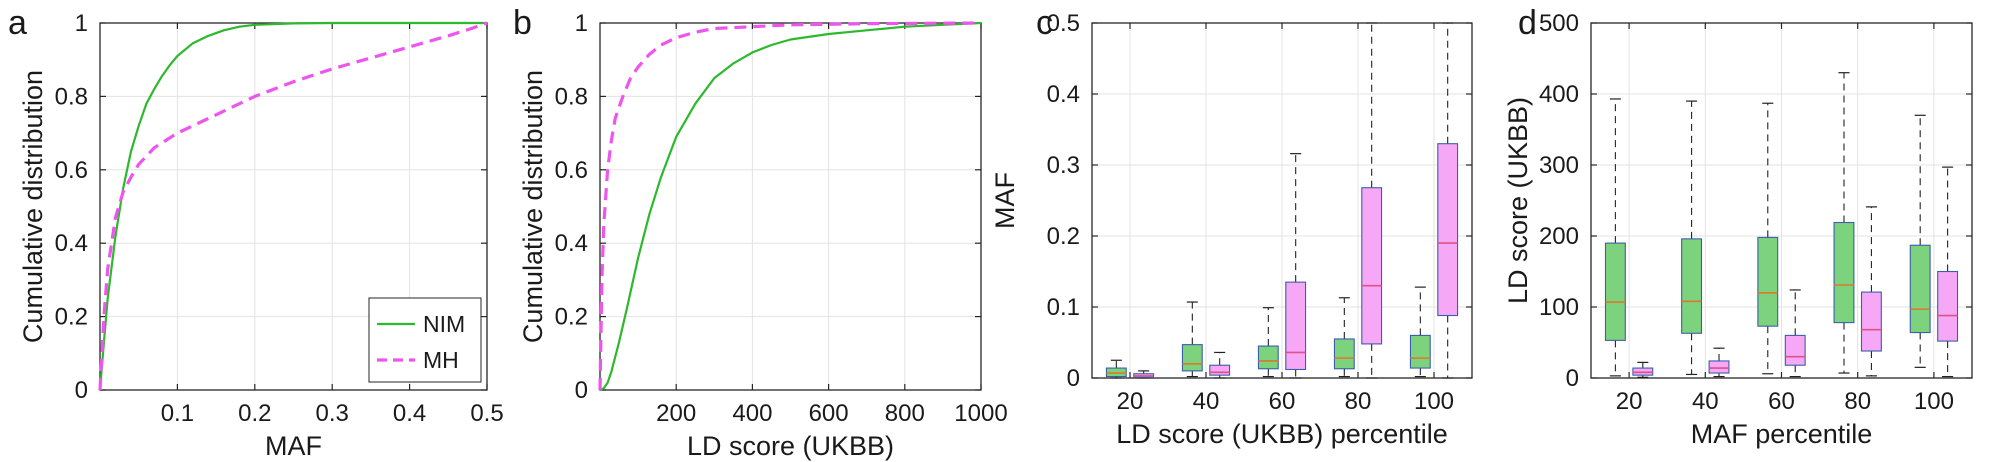 The width and height of the screenshot is (1999, 462). Describe the element at coordinates (332, 413) in the screenshot. I see `x-tick-label: 0.3` at that location.